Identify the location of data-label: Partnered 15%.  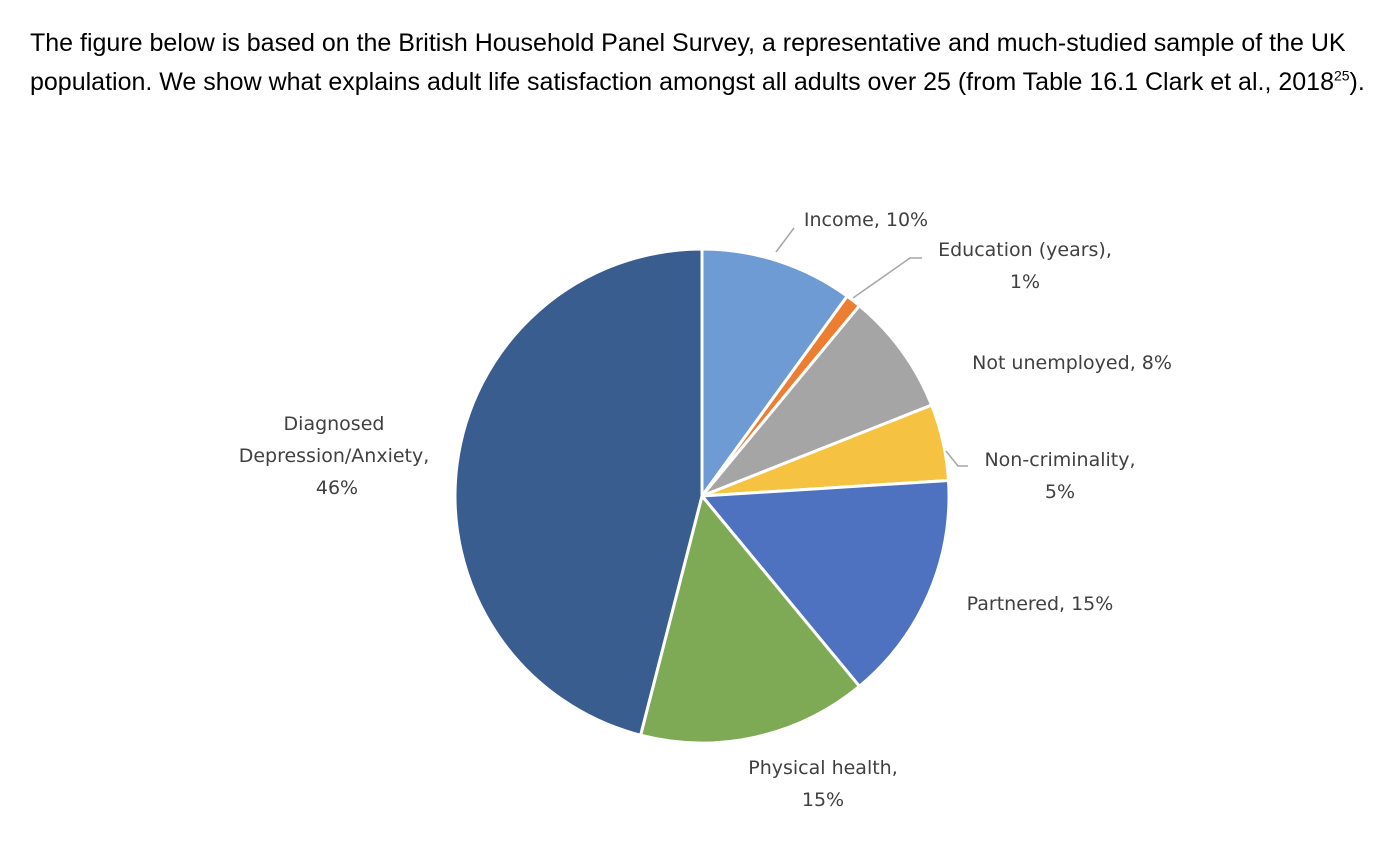
(1040, 604).